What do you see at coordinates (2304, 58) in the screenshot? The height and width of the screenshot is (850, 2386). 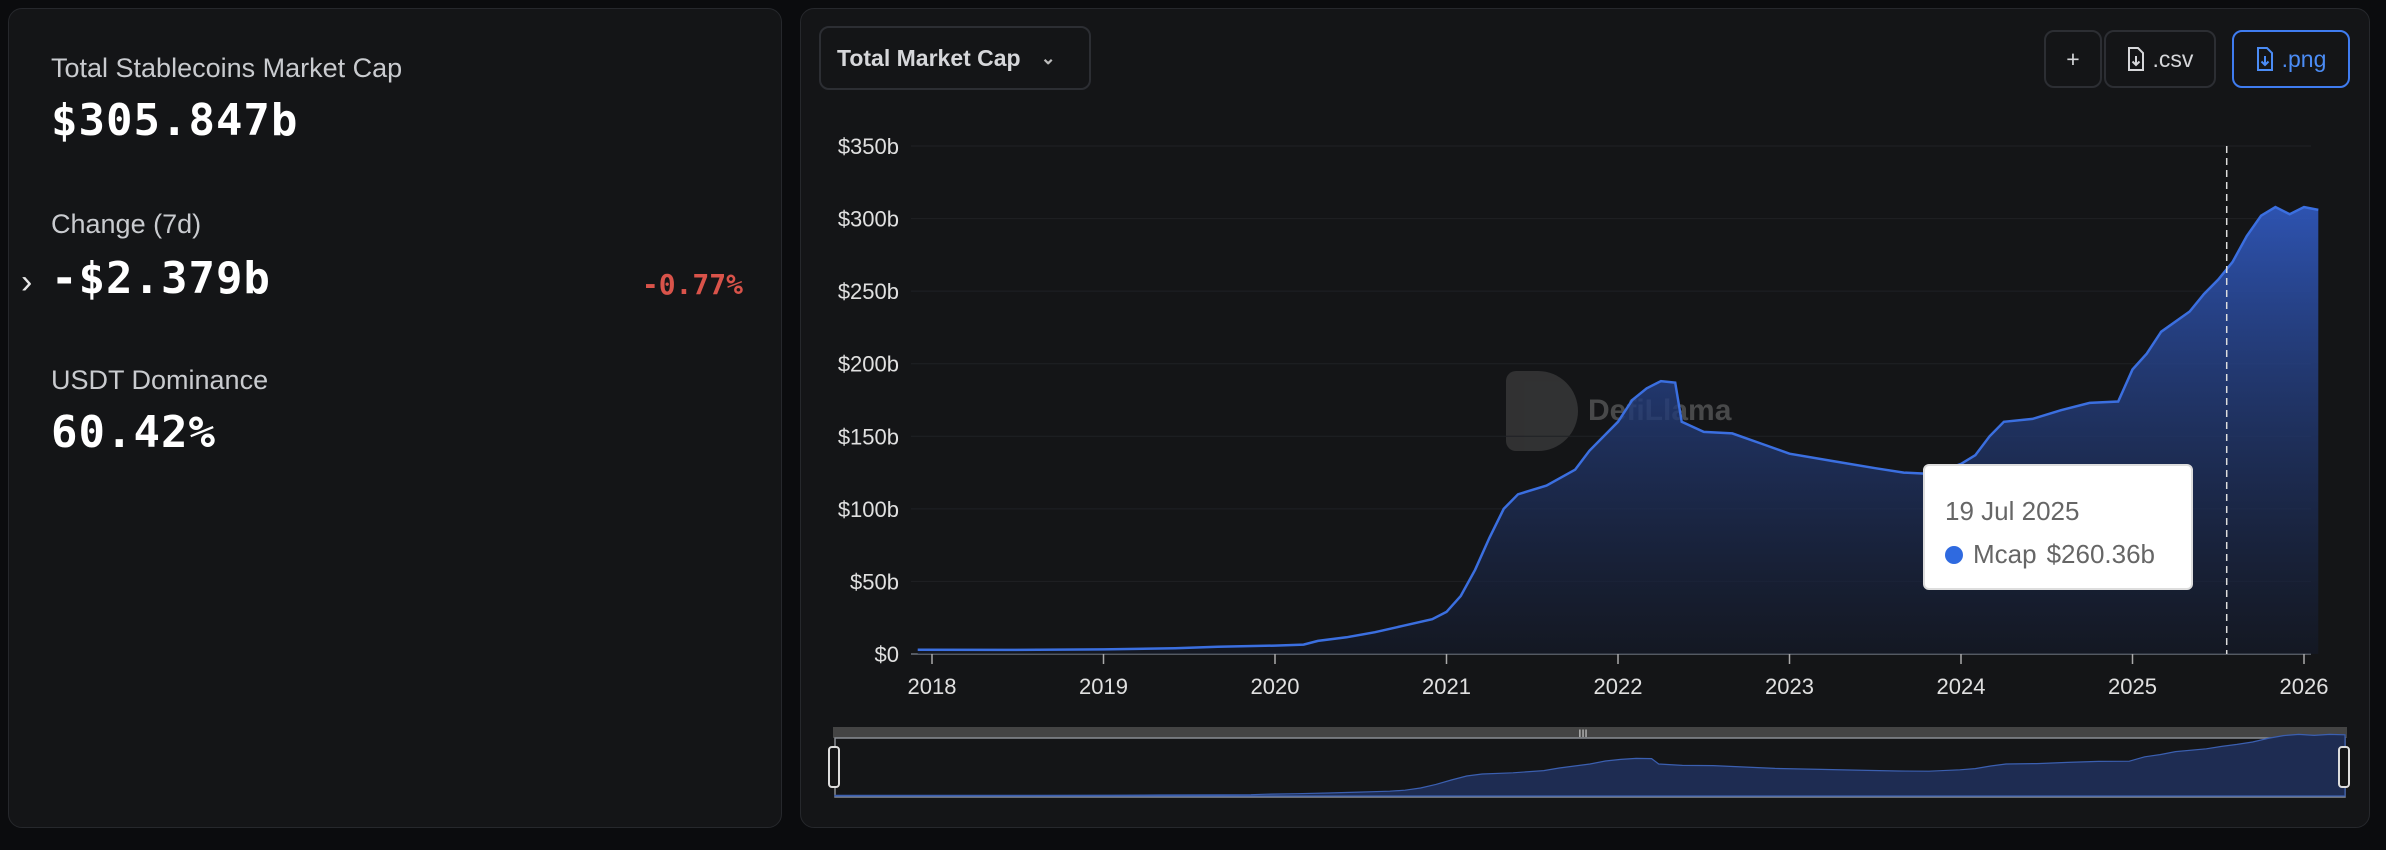 I see `png-label: .png` at bounding box center [2304, 58].